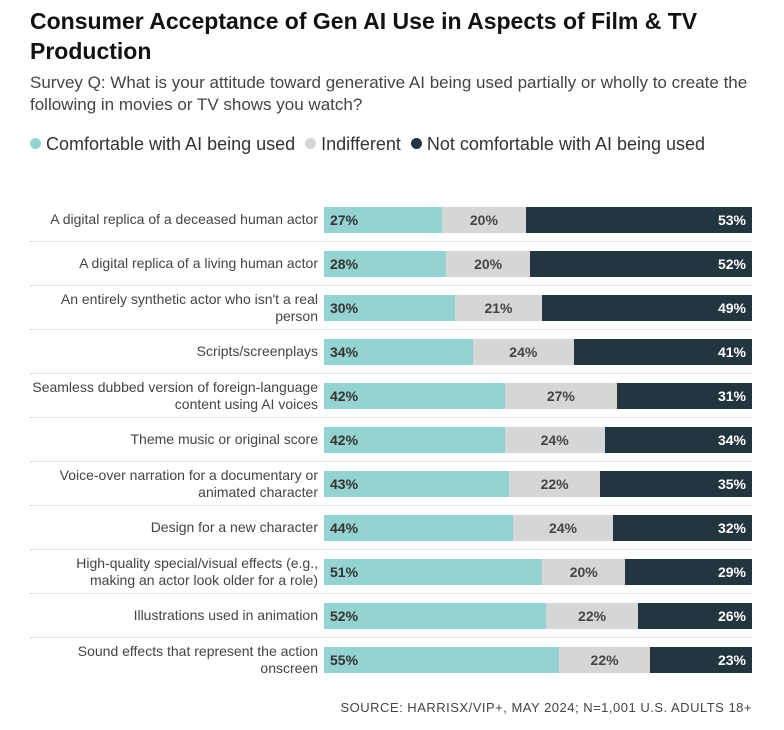  I want to click on legend-item: Indifferent, so click(353, 144).